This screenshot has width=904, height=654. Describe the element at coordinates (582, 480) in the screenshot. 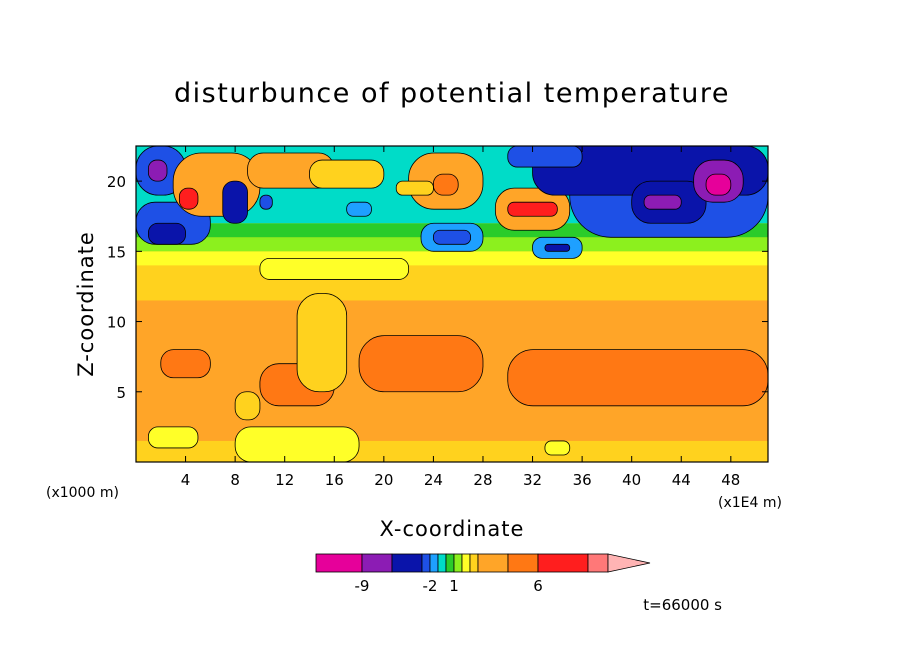

I see `x-tick-label-8: 36` at that location.